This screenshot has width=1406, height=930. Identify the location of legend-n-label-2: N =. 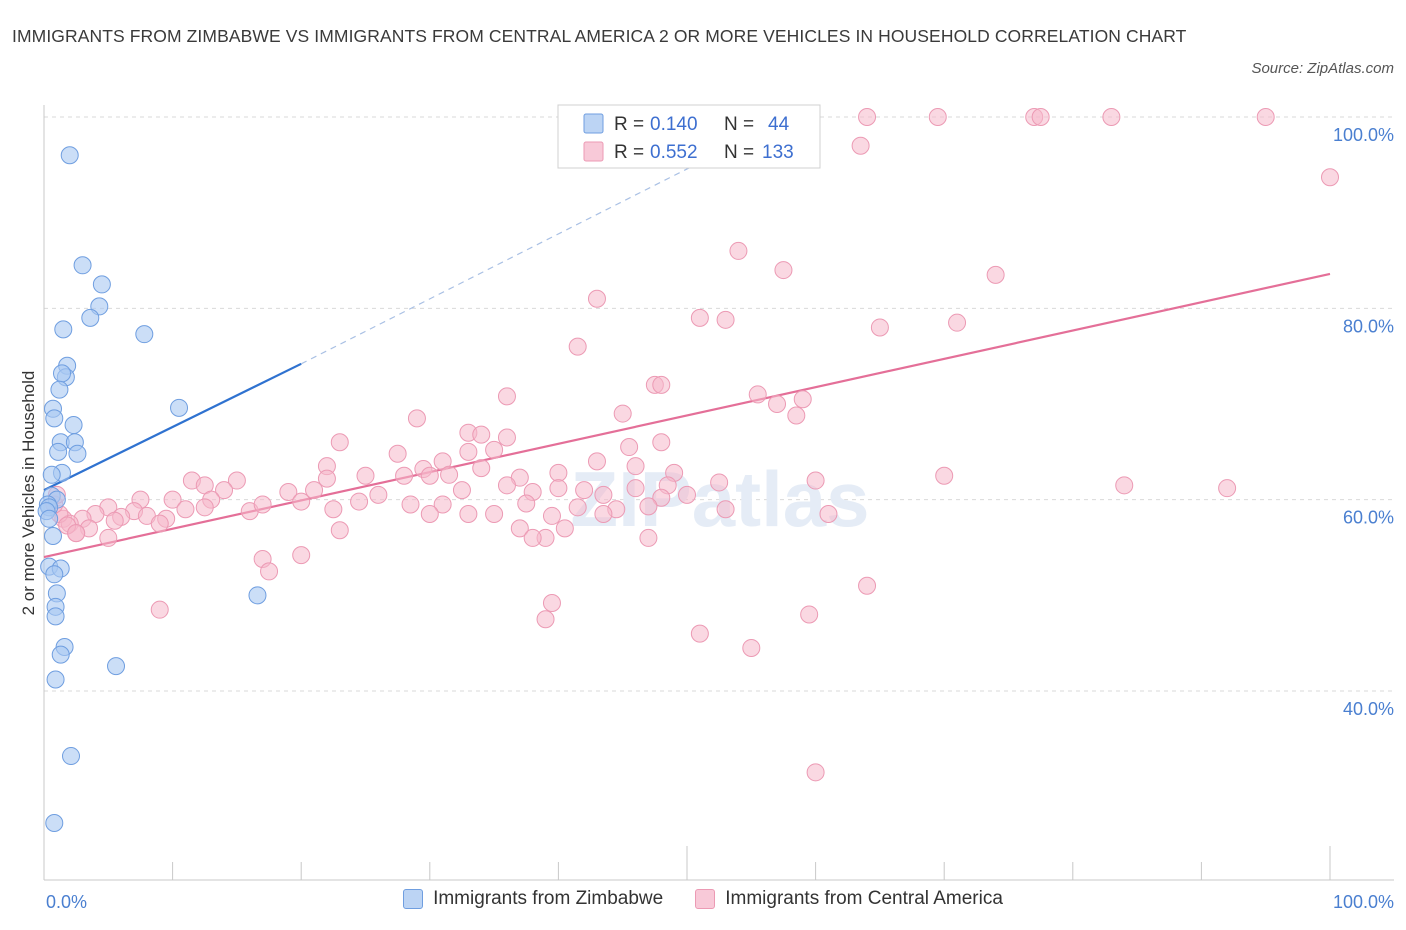
(739, 152).